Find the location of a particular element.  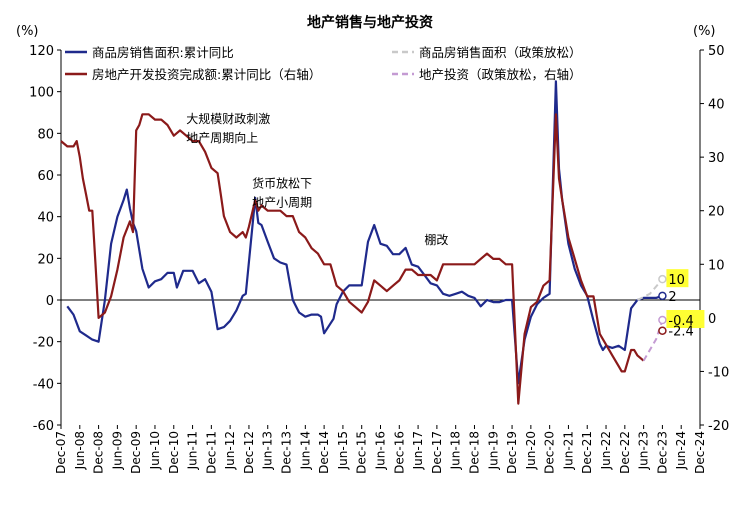

legend-label: 商品房销售面积（政策放松） is located at coordinates (500, 52).